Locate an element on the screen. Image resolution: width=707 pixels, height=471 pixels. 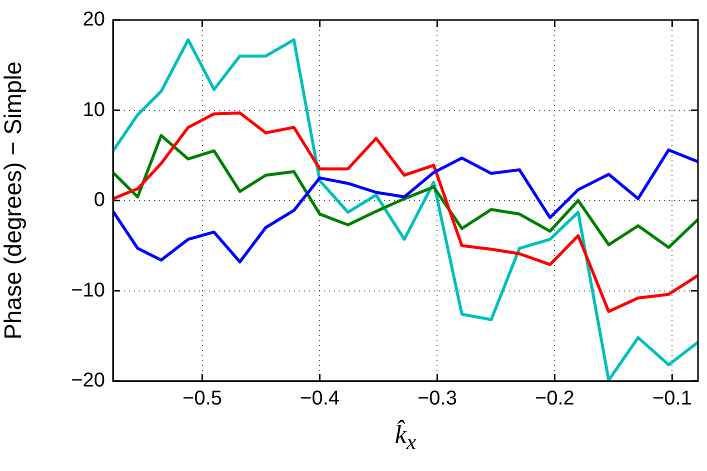
y-axis-title: Phase (degrees) − Simple is located at coordinates (14, 200).